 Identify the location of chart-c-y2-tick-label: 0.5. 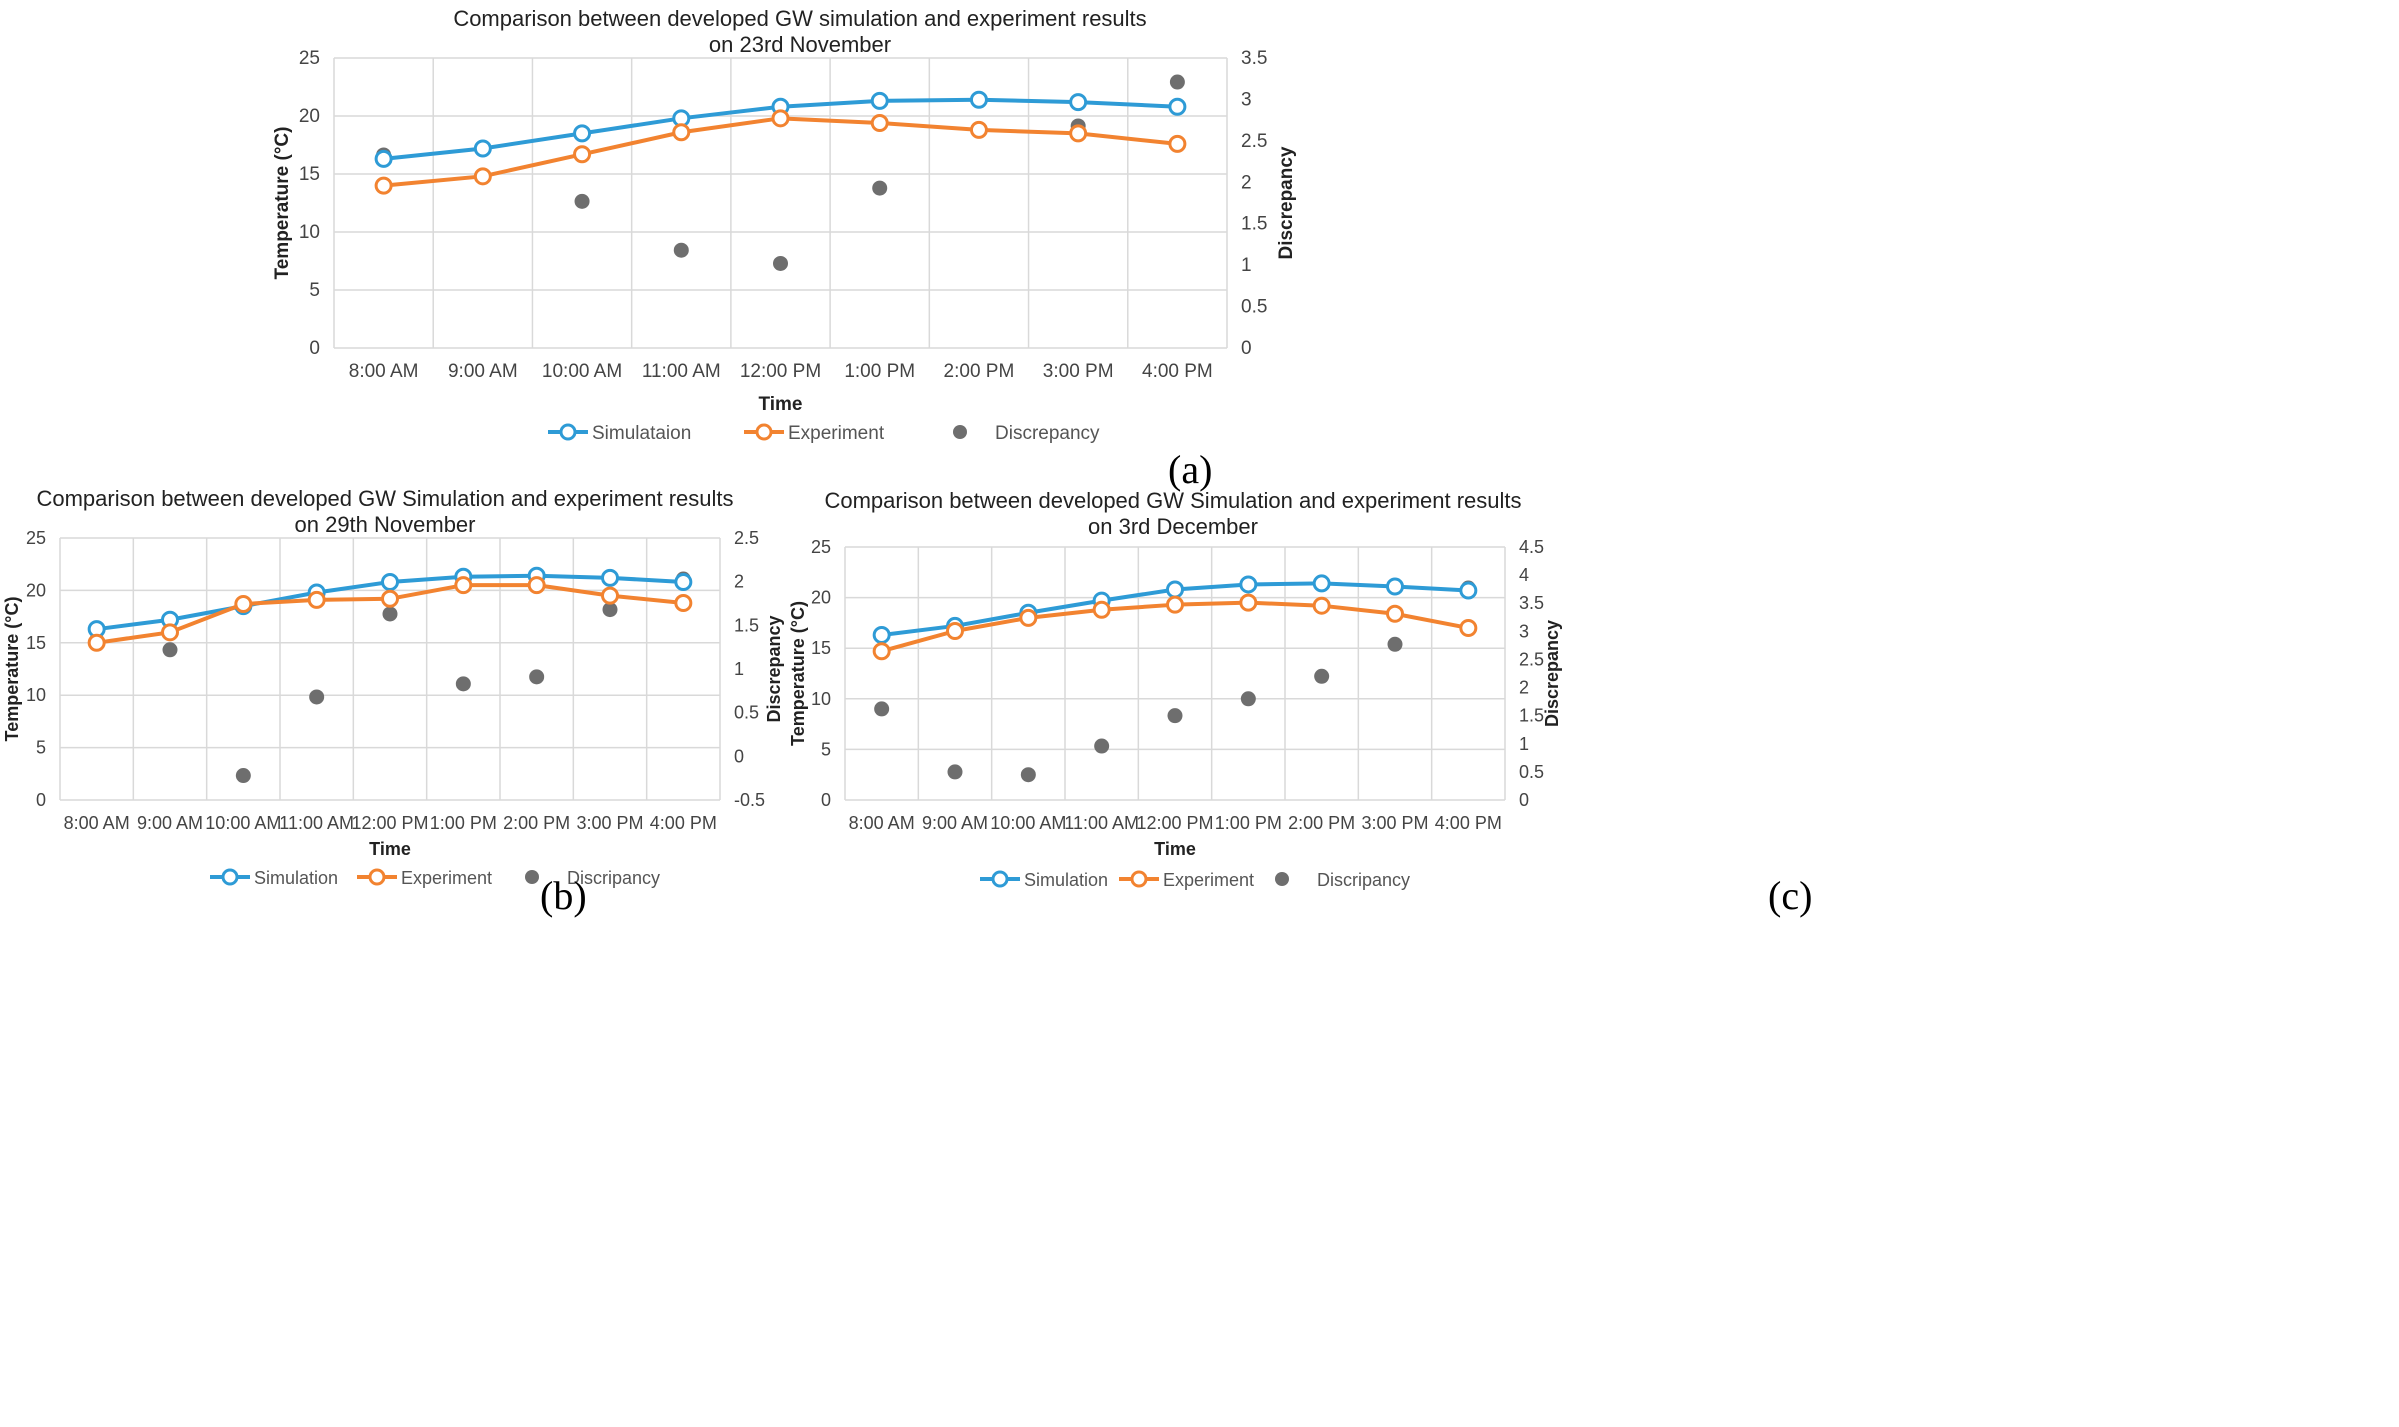
(1531, 772).